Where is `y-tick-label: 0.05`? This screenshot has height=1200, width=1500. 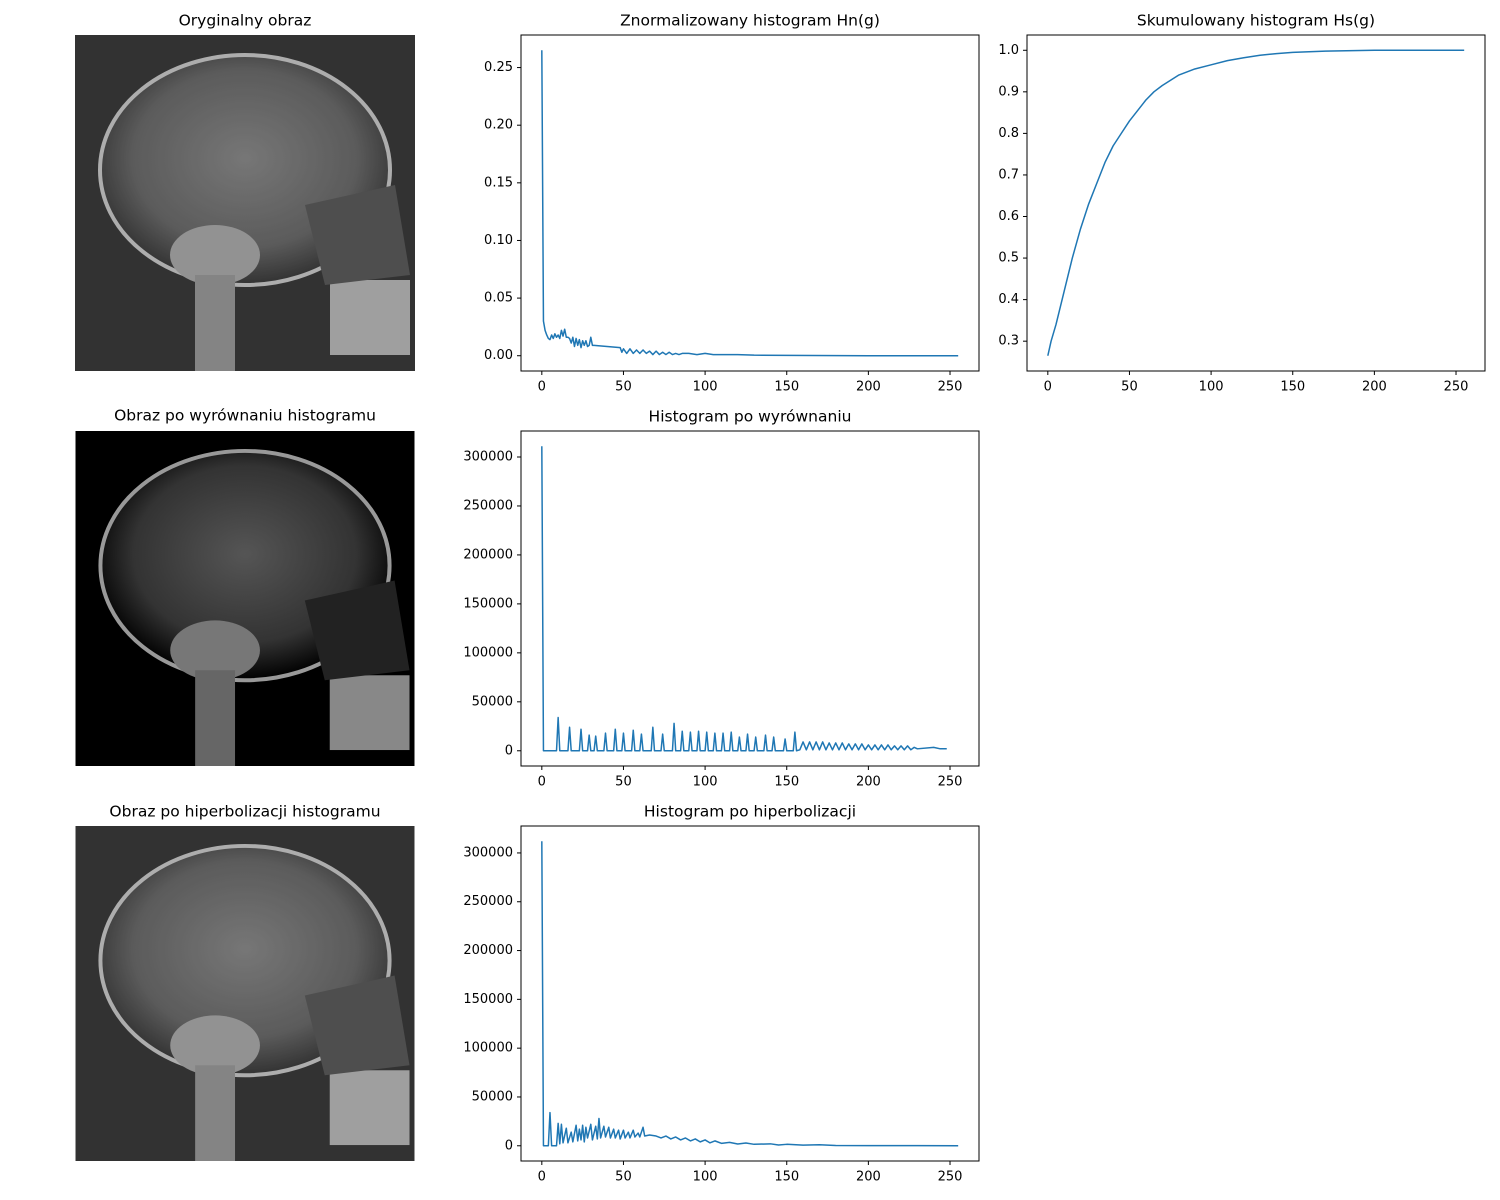
y-tick-label: 0.05 is located at coordinates (498, 298).